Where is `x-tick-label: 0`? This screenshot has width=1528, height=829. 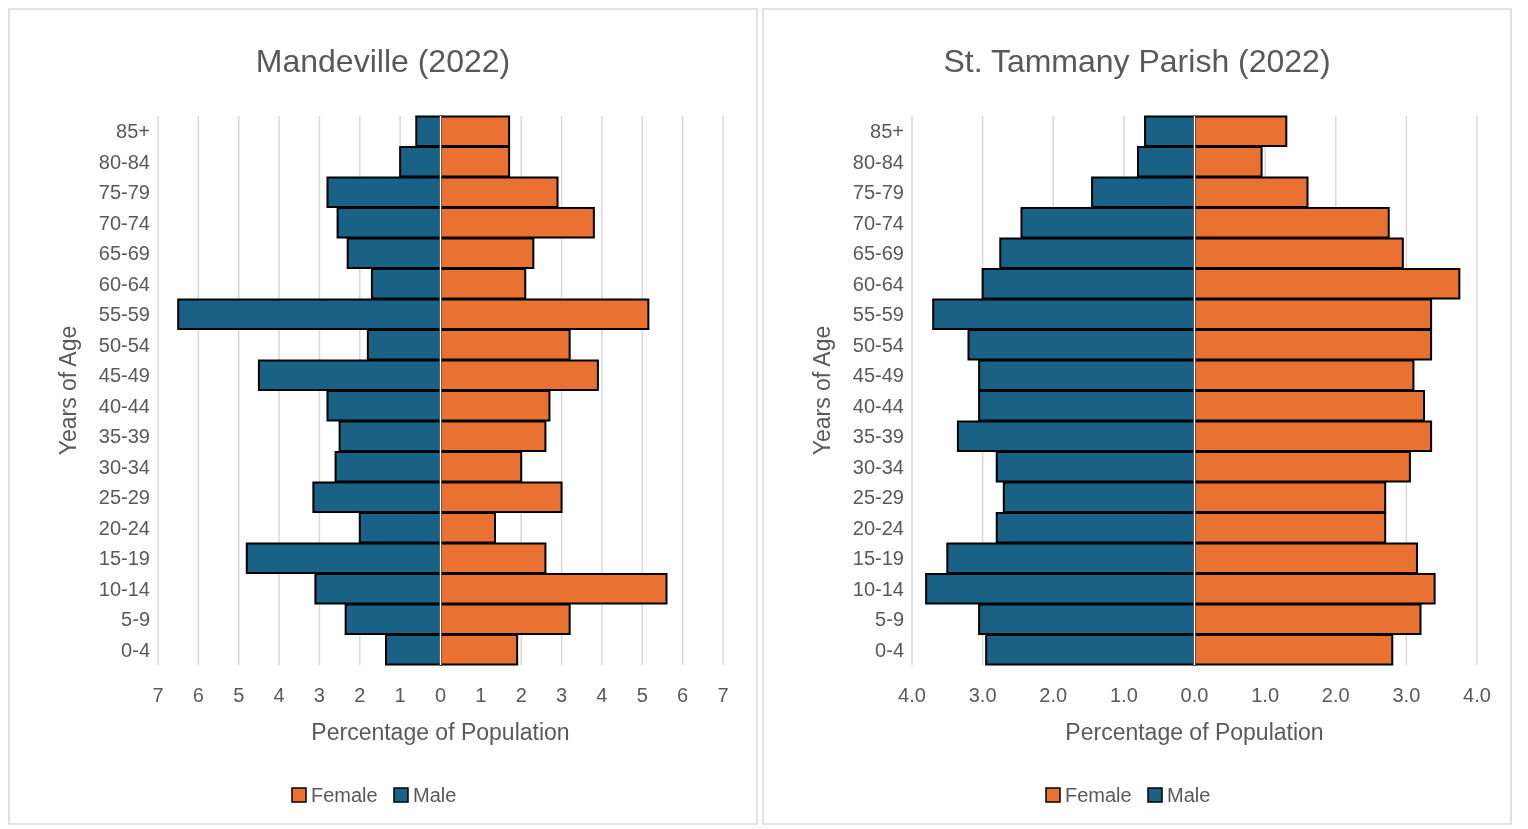 x-tick-label: 0 is located at coordinates (440, 695).